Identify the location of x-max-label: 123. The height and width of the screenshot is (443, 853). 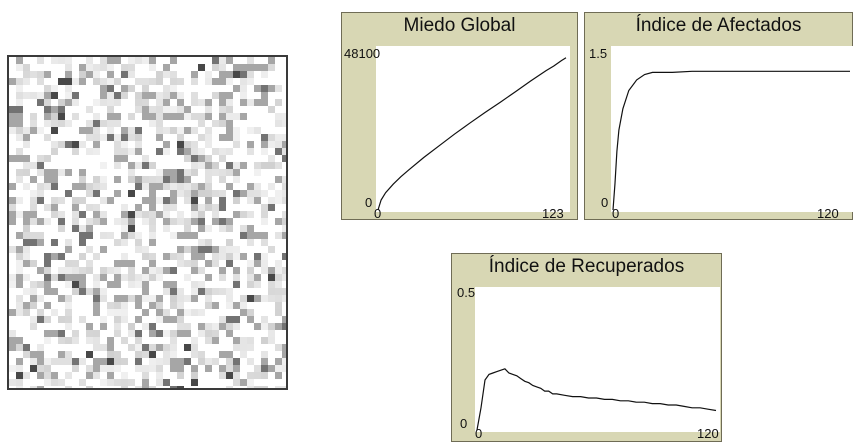
(553, 213).